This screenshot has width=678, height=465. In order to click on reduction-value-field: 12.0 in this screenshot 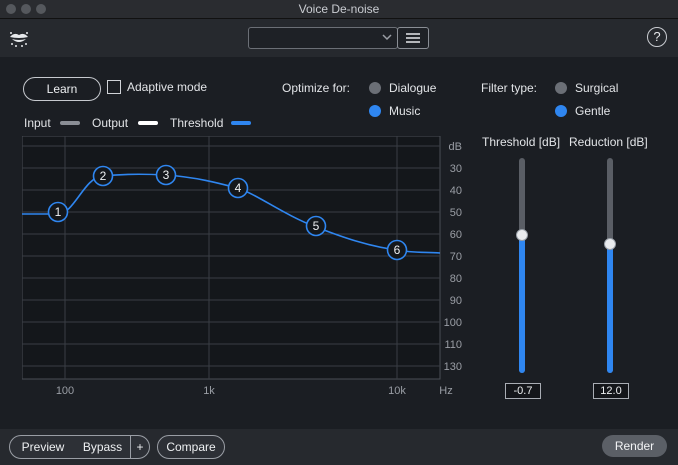, I will do `click(611, 391)`.